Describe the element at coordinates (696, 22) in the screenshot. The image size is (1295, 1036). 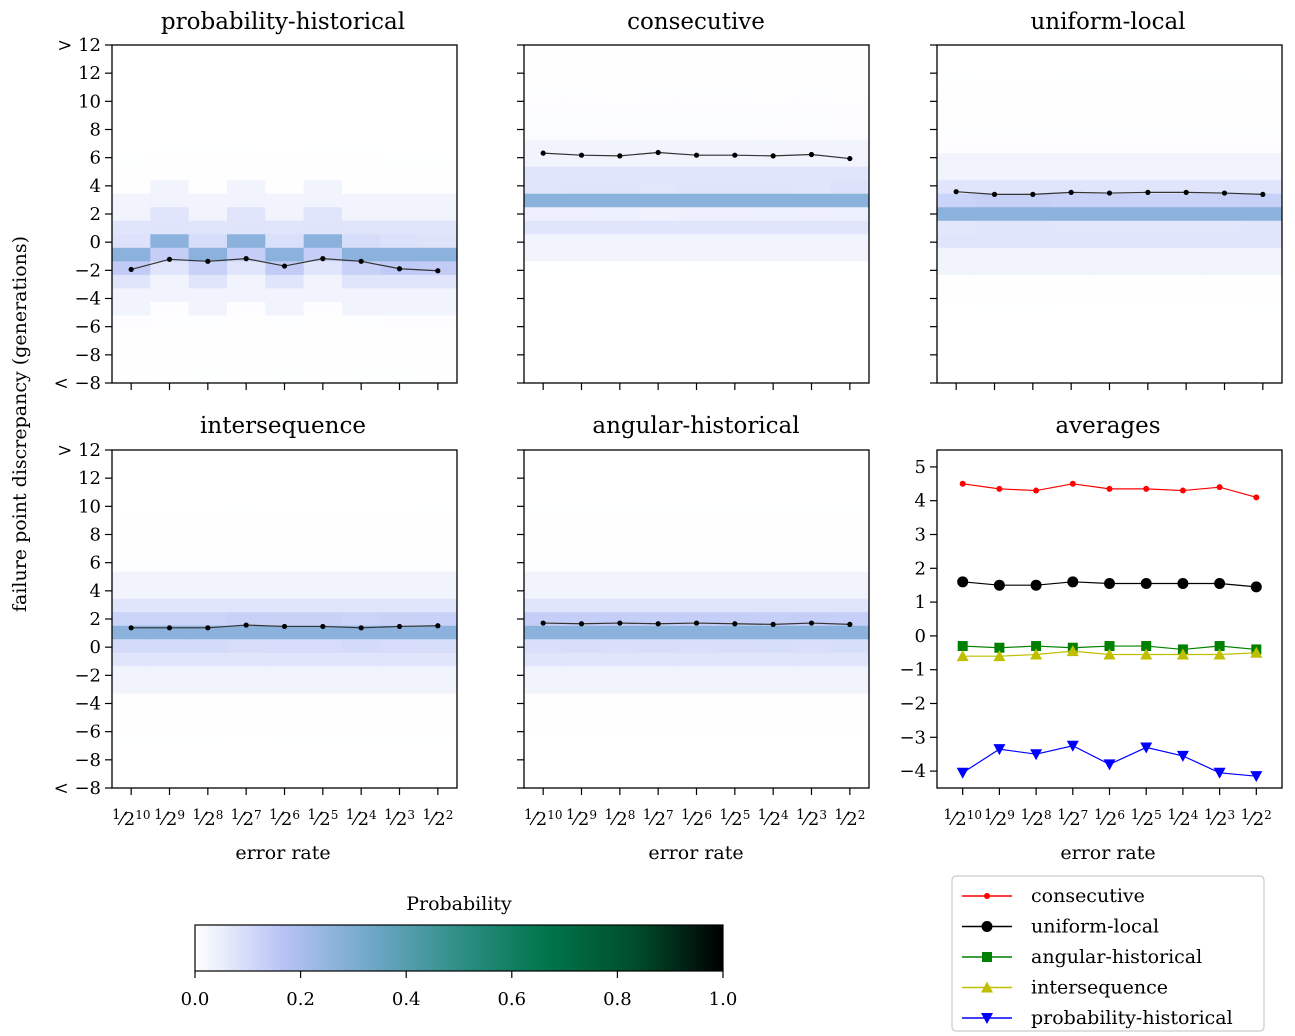
I see `panel-title-consecutive: consecutive` at that location.